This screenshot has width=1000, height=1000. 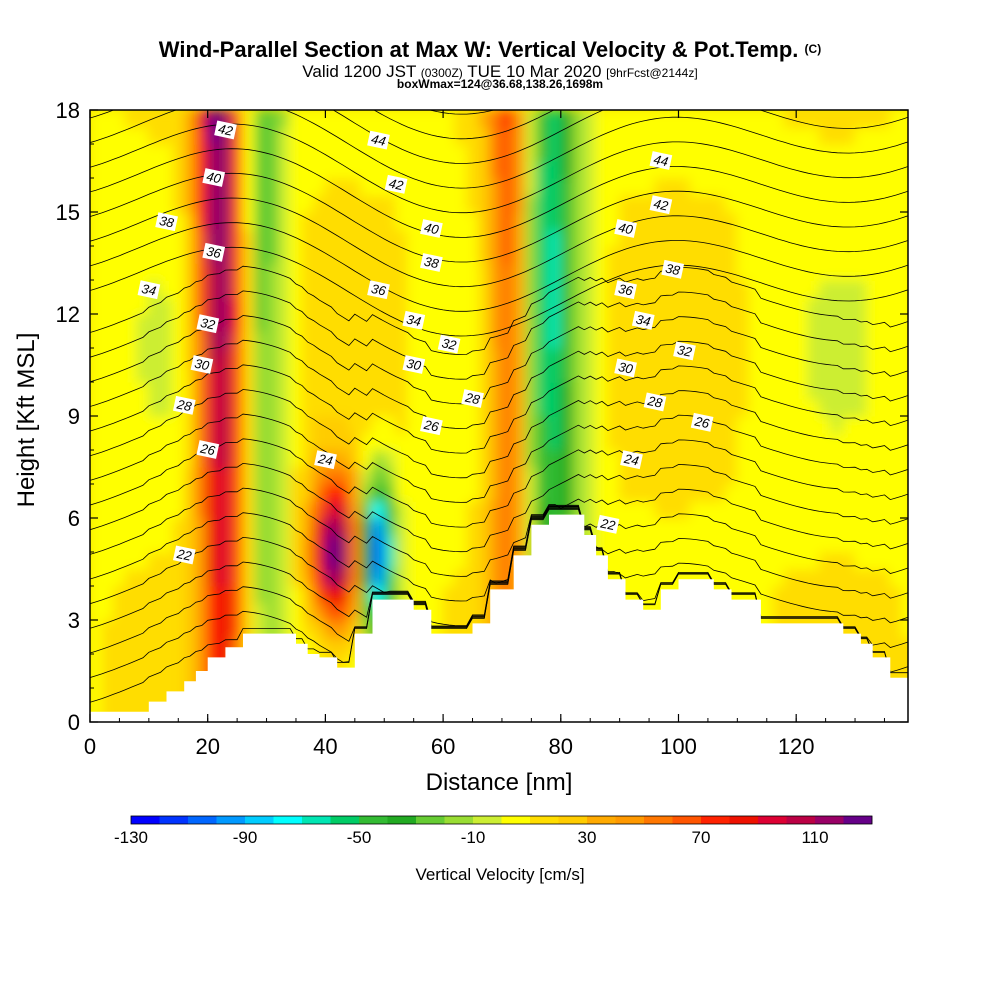 I want to click on y-axis-label: Height [Kft MSL], so click(x=26, y=420).